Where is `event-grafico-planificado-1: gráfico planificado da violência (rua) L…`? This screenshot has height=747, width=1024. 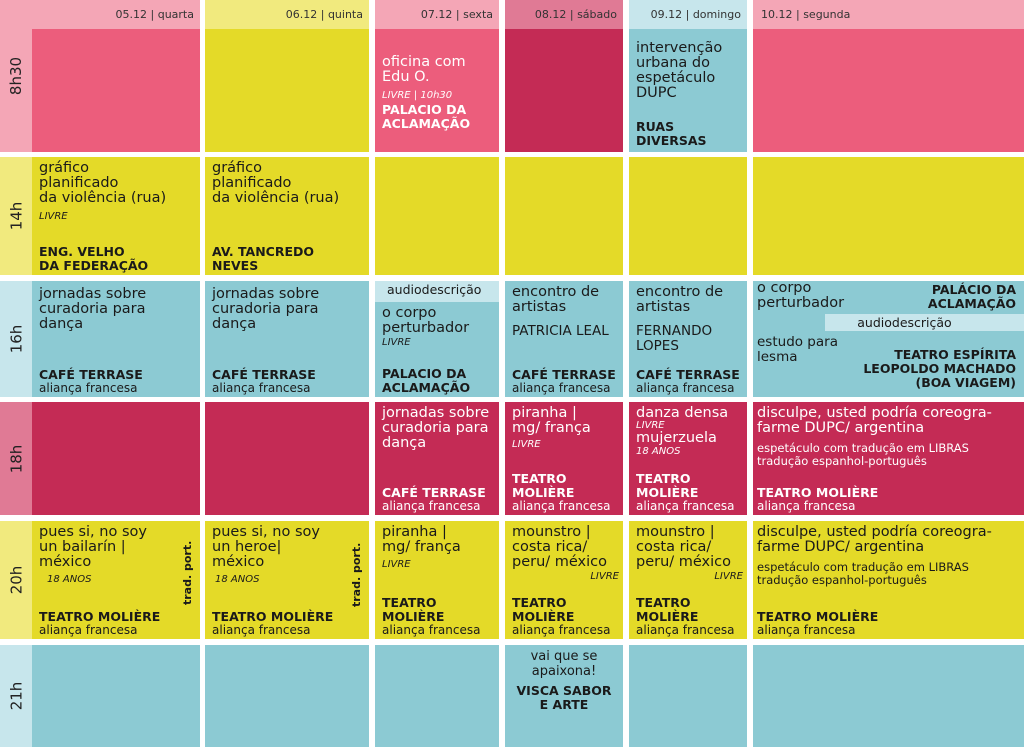 event-grafico-planificado-1: gráfico planificado da violência (rua) L… is located at coordinates (116, 216).